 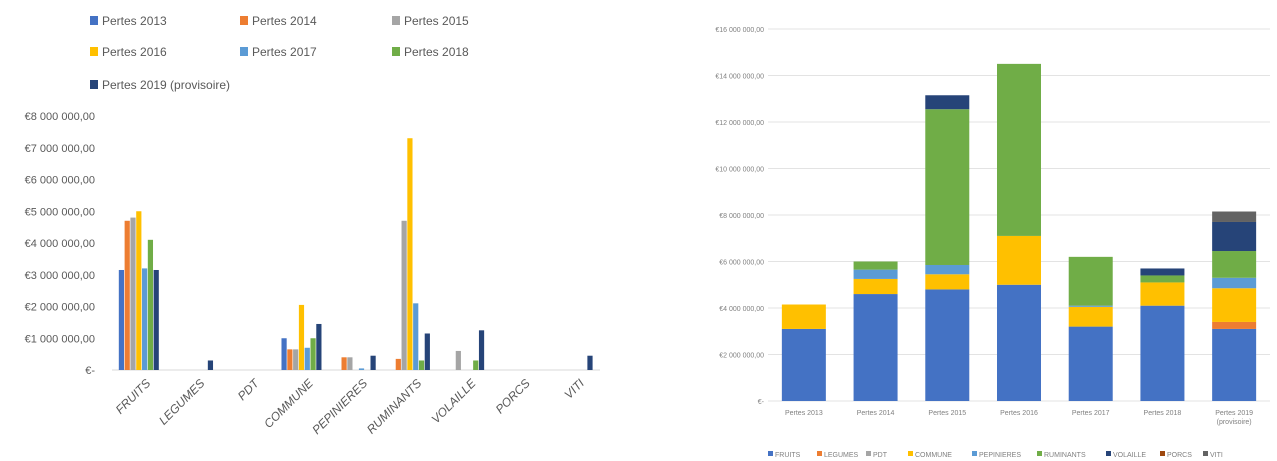 What do you see at coordinates (1179, 455) in the screenshot?
I see `legend-label-porcs: PORCS` at bounding box center [1179, 455].